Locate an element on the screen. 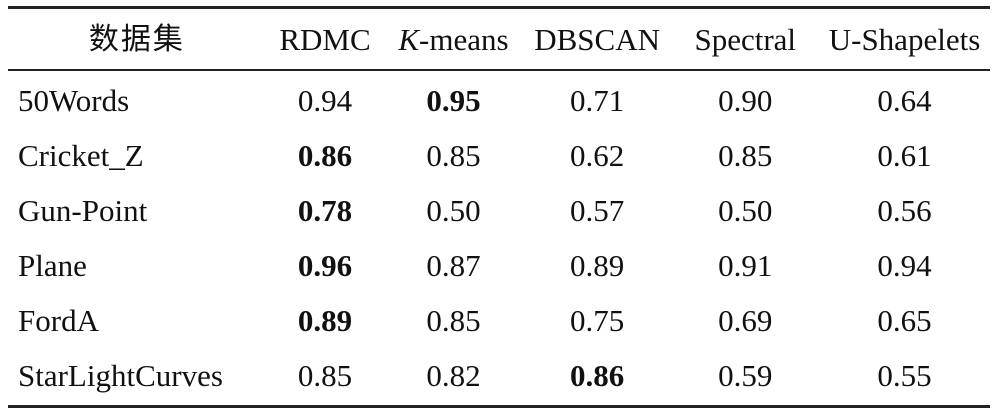 The width and height of the screenshot is (998, 413). cell-ushapelets: 0.64 is located at coordinates (904, 100).